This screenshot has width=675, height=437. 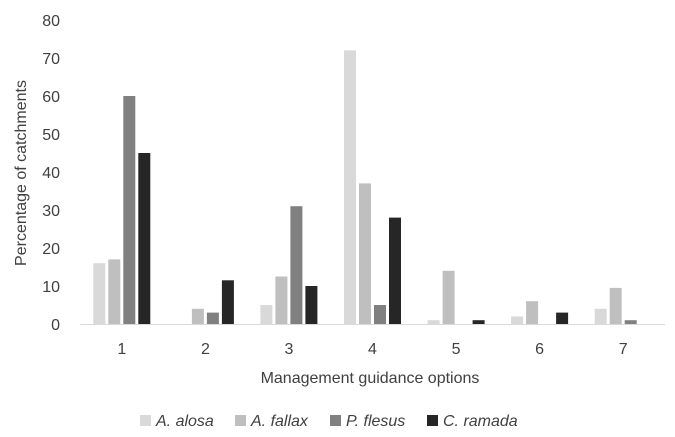 What do you see at coordinates (51, 287) in the screenshot?
I see `y-tick-label: 10` at bounding box center [51, 287].